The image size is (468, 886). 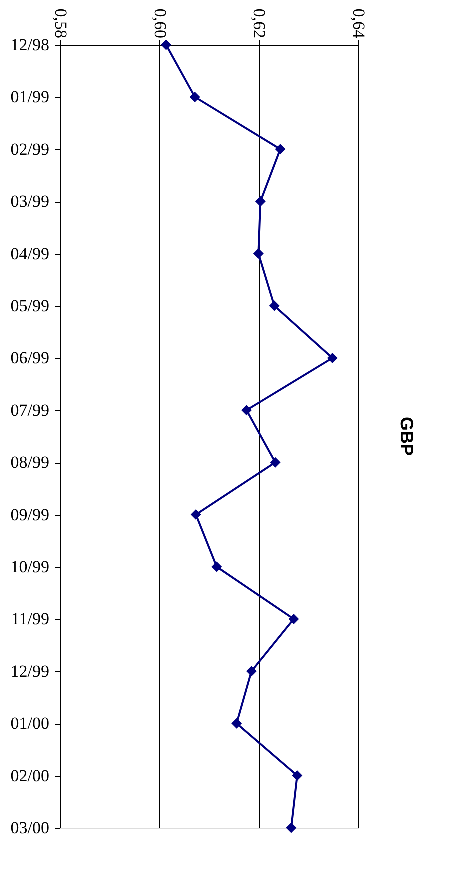 I want to click on y-tick-label: 09/99, so click(x=30, y=514).